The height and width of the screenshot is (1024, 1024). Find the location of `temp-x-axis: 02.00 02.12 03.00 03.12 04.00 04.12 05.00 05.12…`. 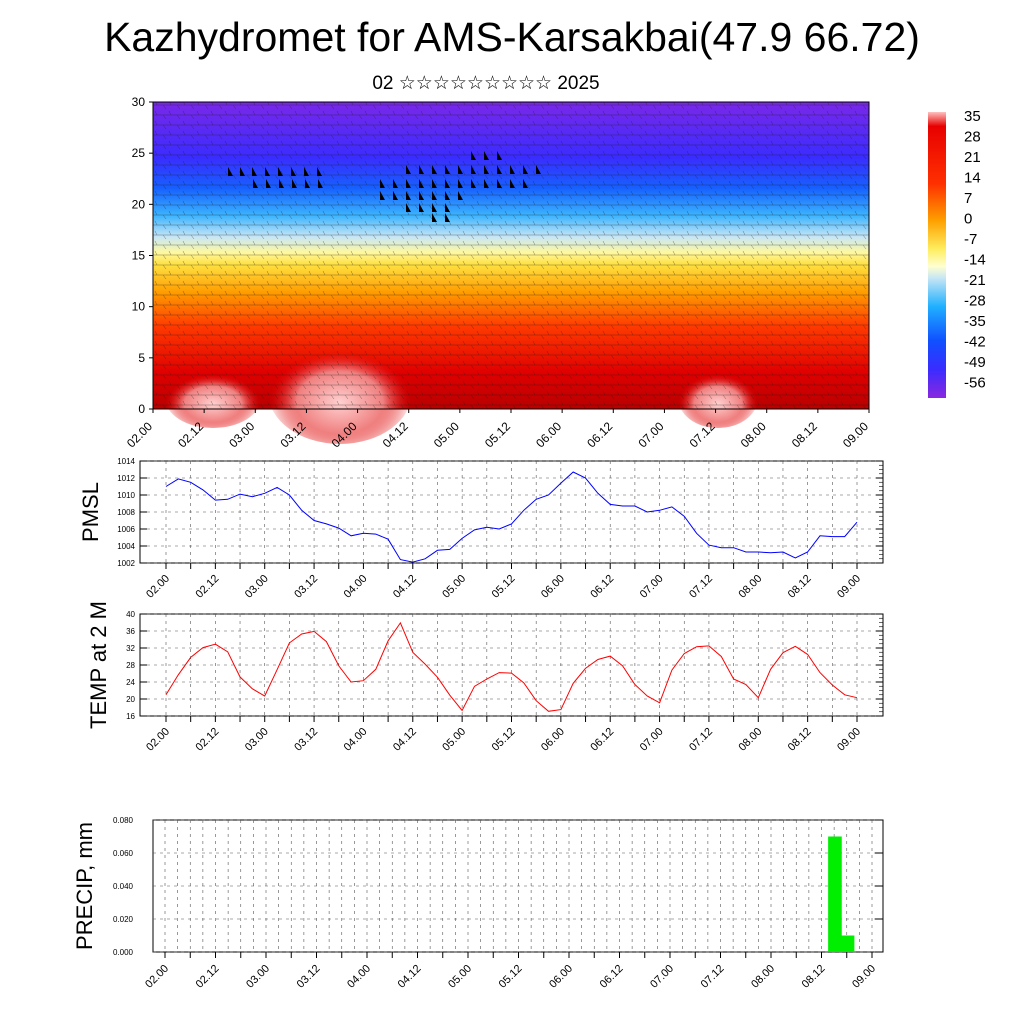

temp-x-axis: 02.00 02.12 03.00 03.12 04.00 04.12 05.00 05.12… is located at coordinates (503, 735).